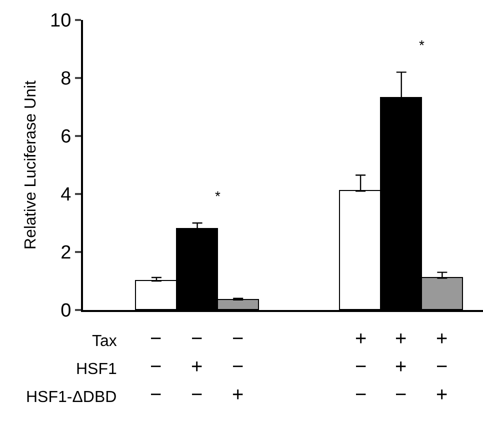 The width and height of the screenshot is (483, 423). What do you see at coordinates (401, 367) in the screenshot?
I see `x-tick-label: + + −` at bounding box center [401, 367].